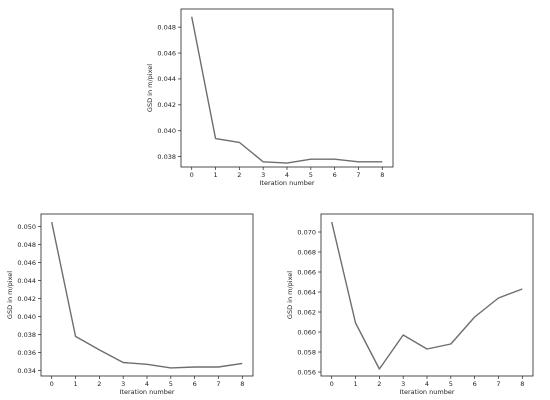 This screenshot has height=400, width=550. I want to click on y-tick-label: 0.058, so click(306, 352).